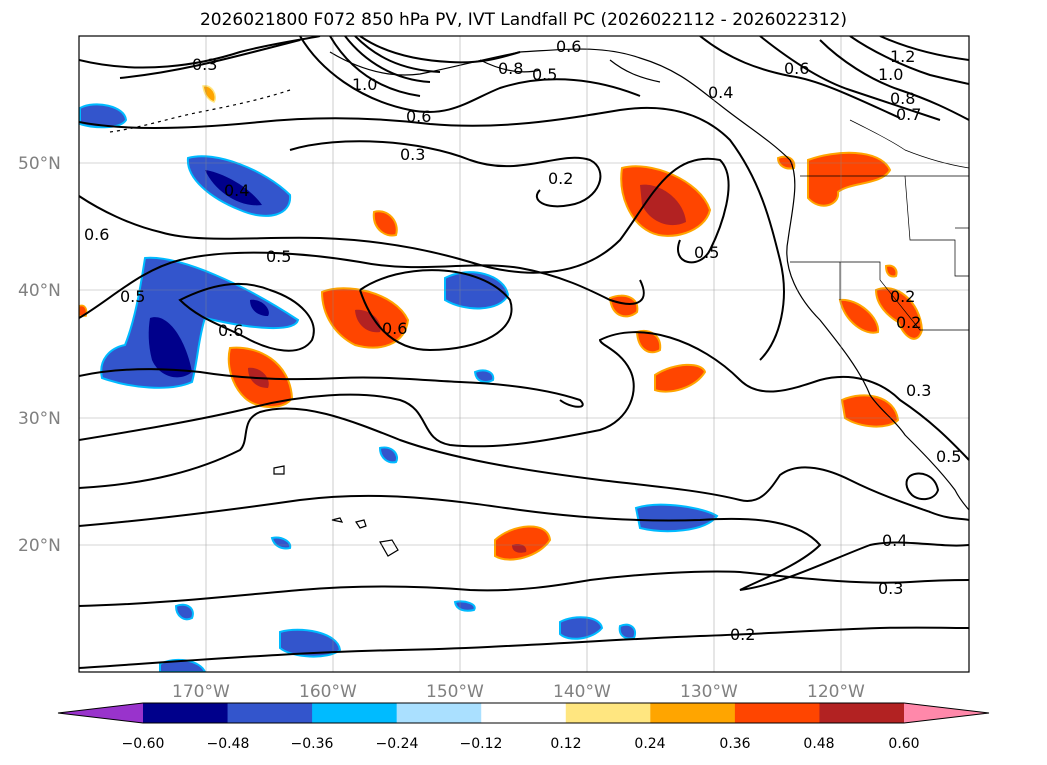 Image resolution: width=1047 pixels, height=765 pixels. What do you see at coordinates (39, 355) in the screenshot?
I see `latitude-labels: 50°N 40°N 30°N 20°N` at bounding box center [39, 355].